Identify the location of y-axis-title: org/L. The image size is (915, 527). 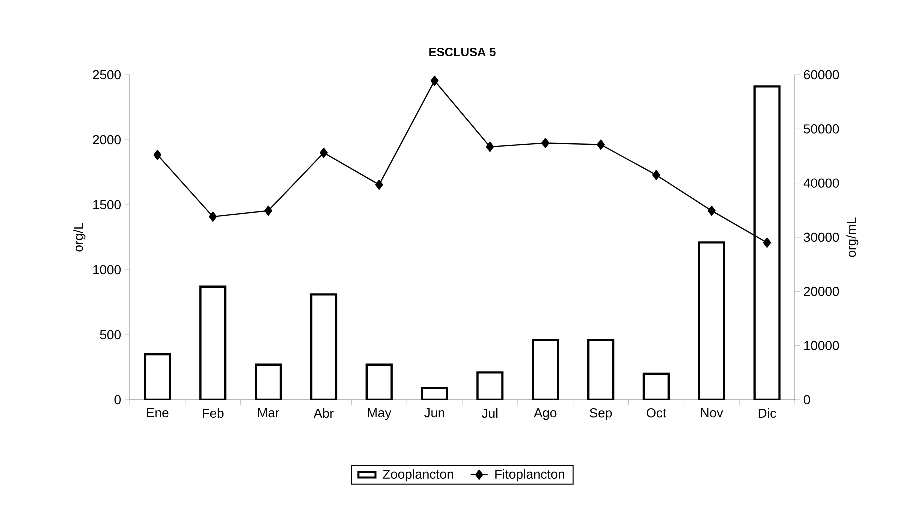
(80, 237).